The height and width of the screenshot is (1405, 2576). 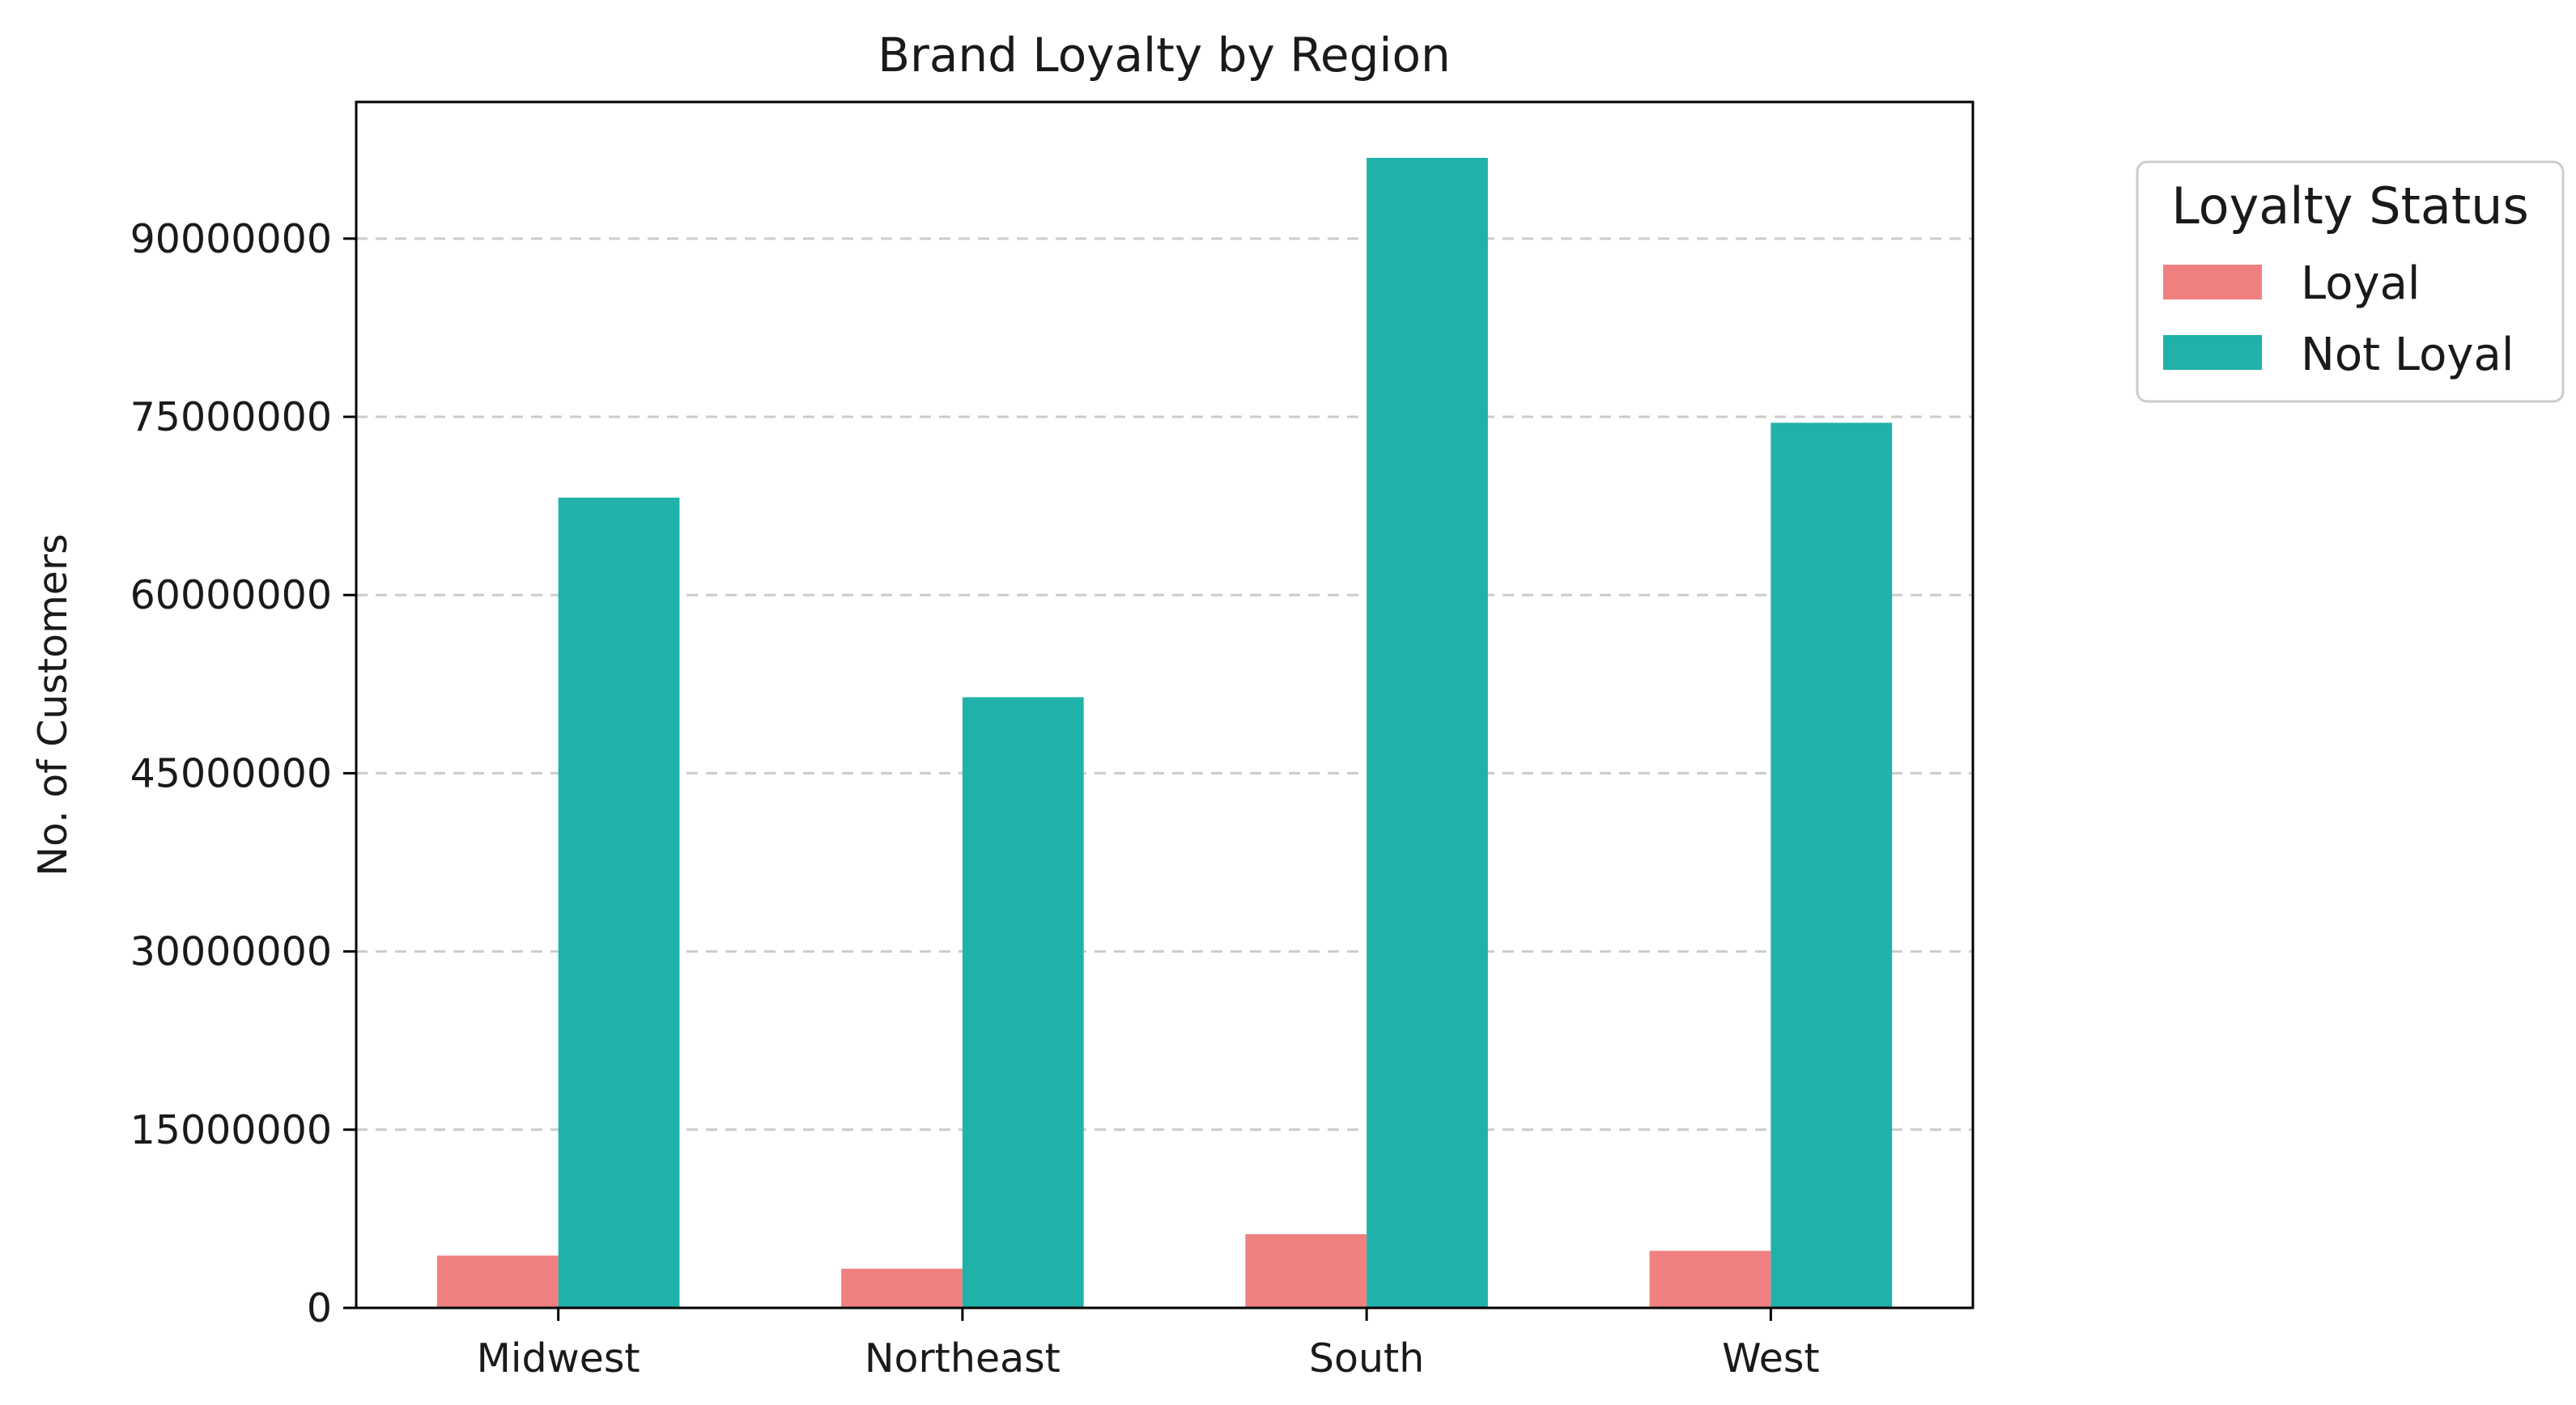 I want to click on legend: Loyalty Status Loyal Not Loyal, so click(x=2351, y=281).